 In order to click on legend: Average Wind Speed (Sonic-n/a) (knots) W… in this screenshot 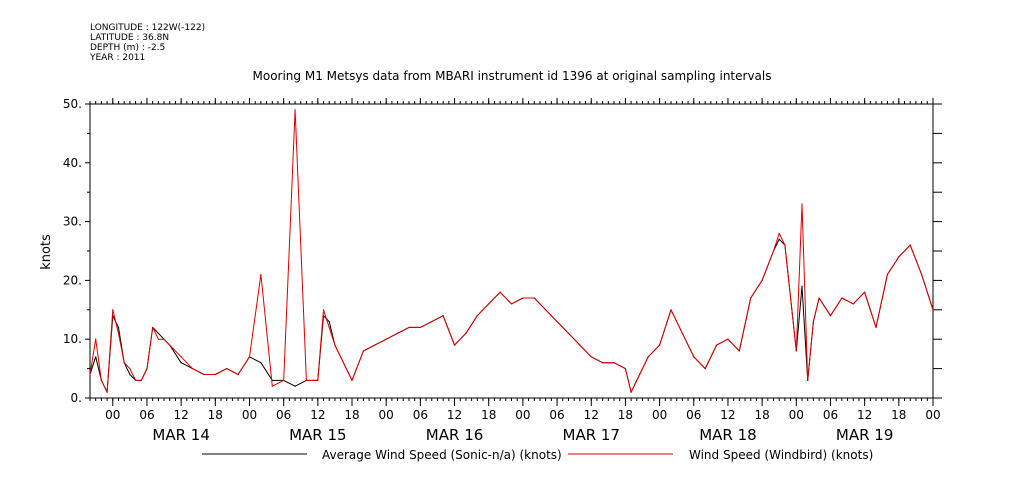, I will do `click(537, 455)`.